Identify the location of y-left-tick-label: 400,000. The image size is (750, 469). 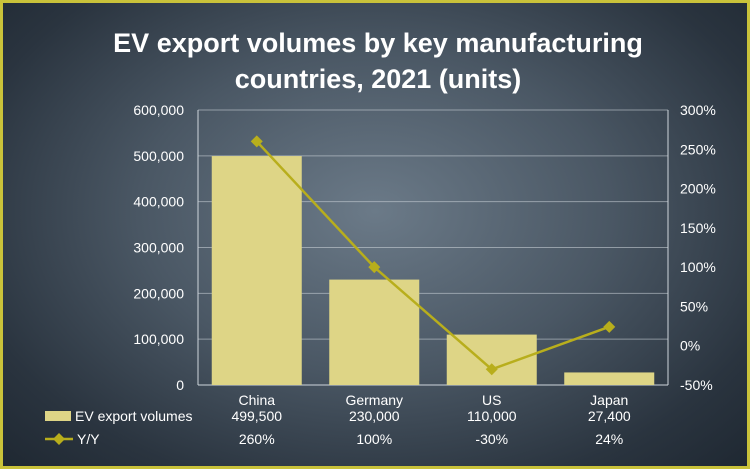
(158, 202).